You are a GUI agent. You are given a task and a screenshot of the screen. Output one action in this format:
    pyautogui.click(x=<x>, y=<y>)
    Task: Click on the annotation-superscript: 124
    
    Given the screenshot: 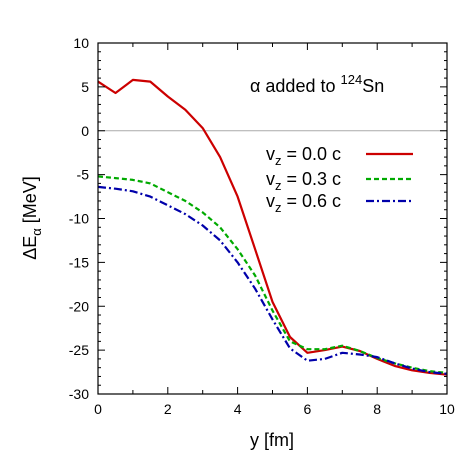 What is the action you would take?
    pyautogui.click(x=351, y=79)
    